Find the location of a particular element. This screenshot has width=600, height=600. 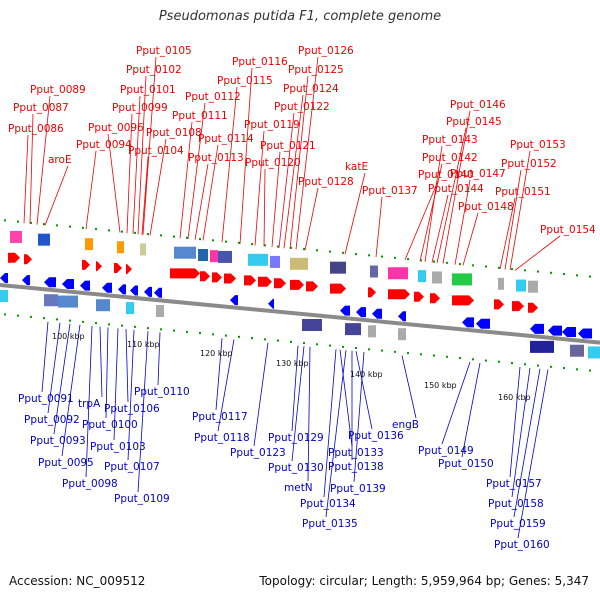

reverse-gene-label: Pput_0136 is located at coordinates (376, 436).